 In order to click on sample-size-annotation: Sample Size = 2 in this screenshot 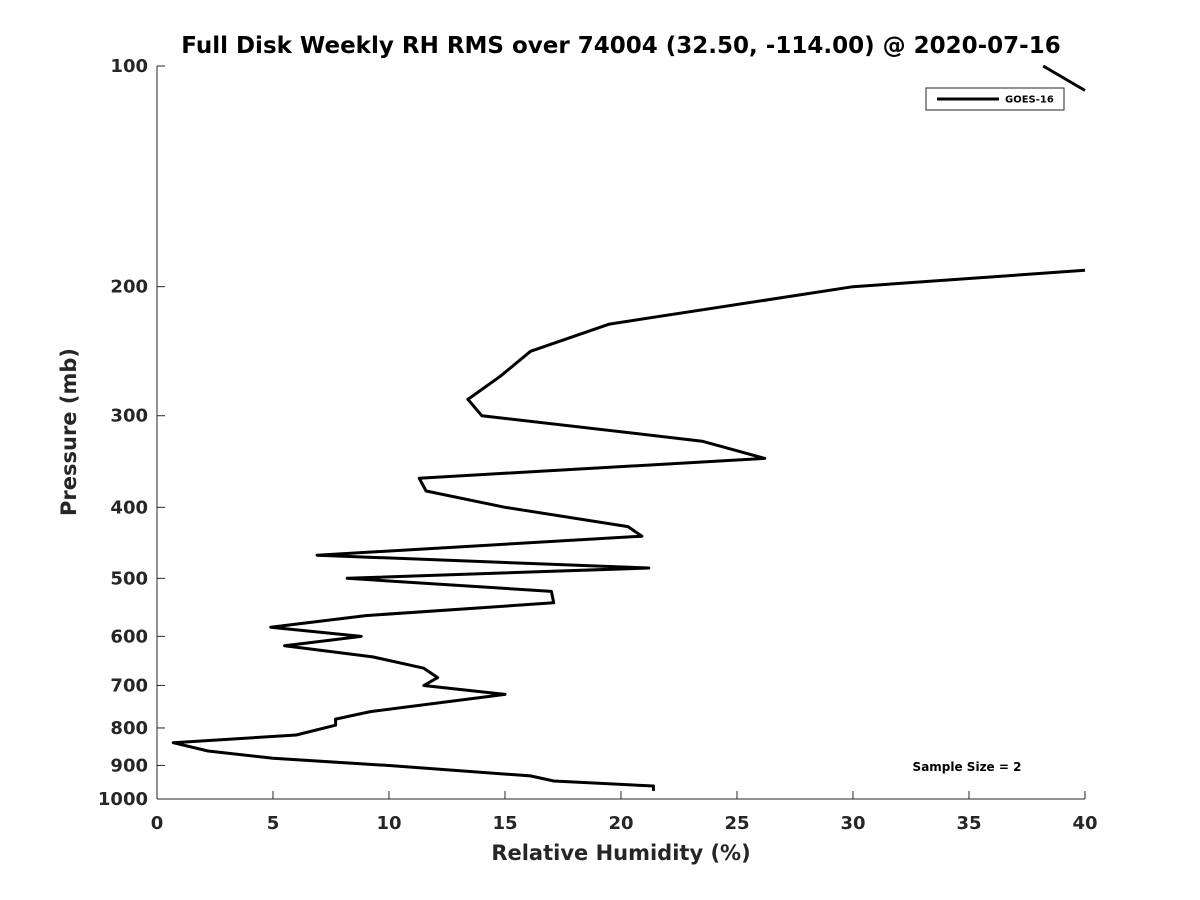, I will do `click(967, 767)`.